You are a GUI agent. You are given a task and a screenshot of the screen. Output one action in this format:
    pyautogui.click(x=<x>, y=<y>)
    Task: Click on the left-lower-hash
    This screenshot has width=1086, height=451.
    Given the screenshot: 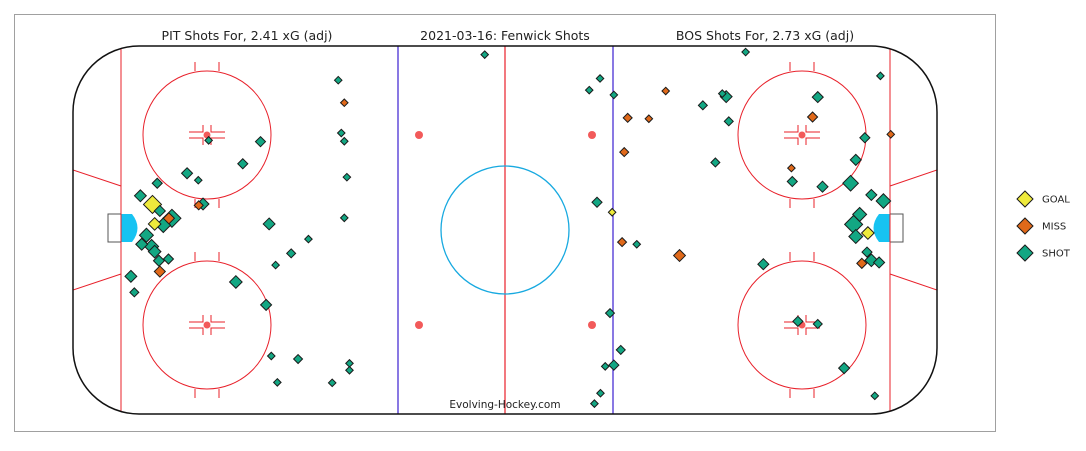 What is the action you would take?
    pyautogui.click(x=97, y=282)
    